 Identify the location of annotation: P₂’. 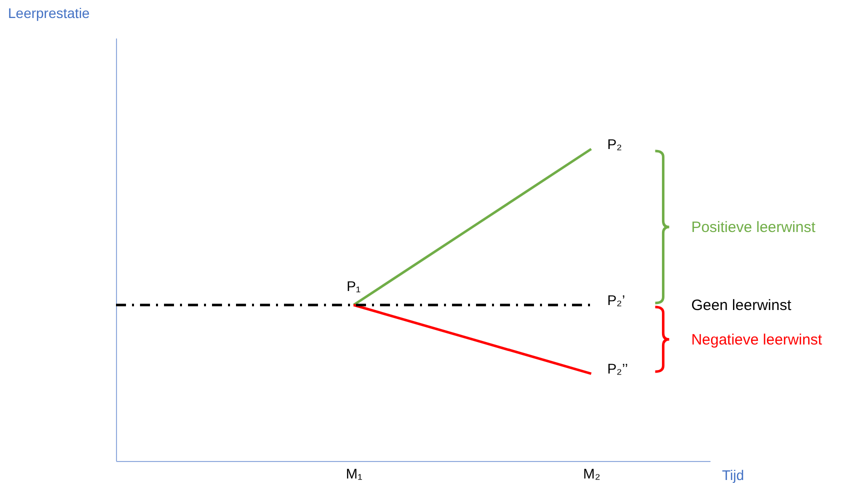
(616, 300).